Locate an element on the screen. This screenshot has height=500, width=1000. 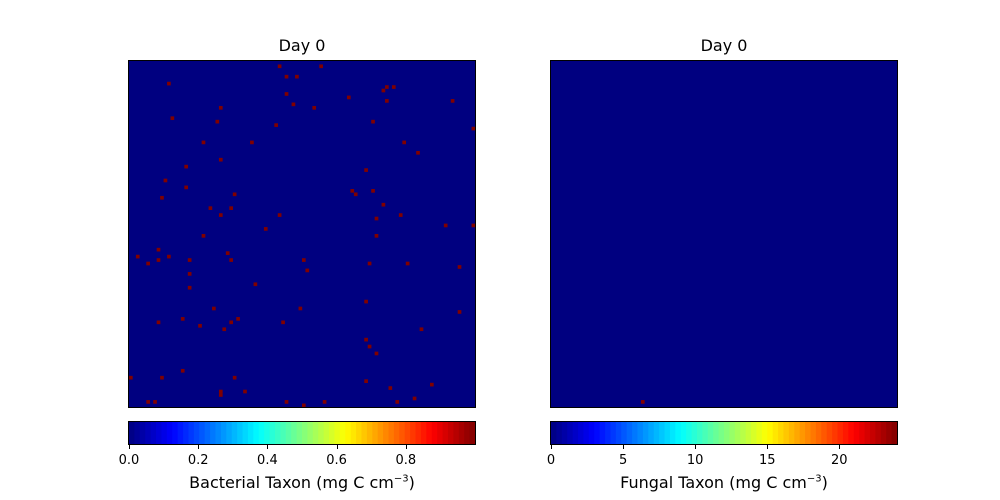
fungal-colorbar-svg is located at coordinates (724, 433).